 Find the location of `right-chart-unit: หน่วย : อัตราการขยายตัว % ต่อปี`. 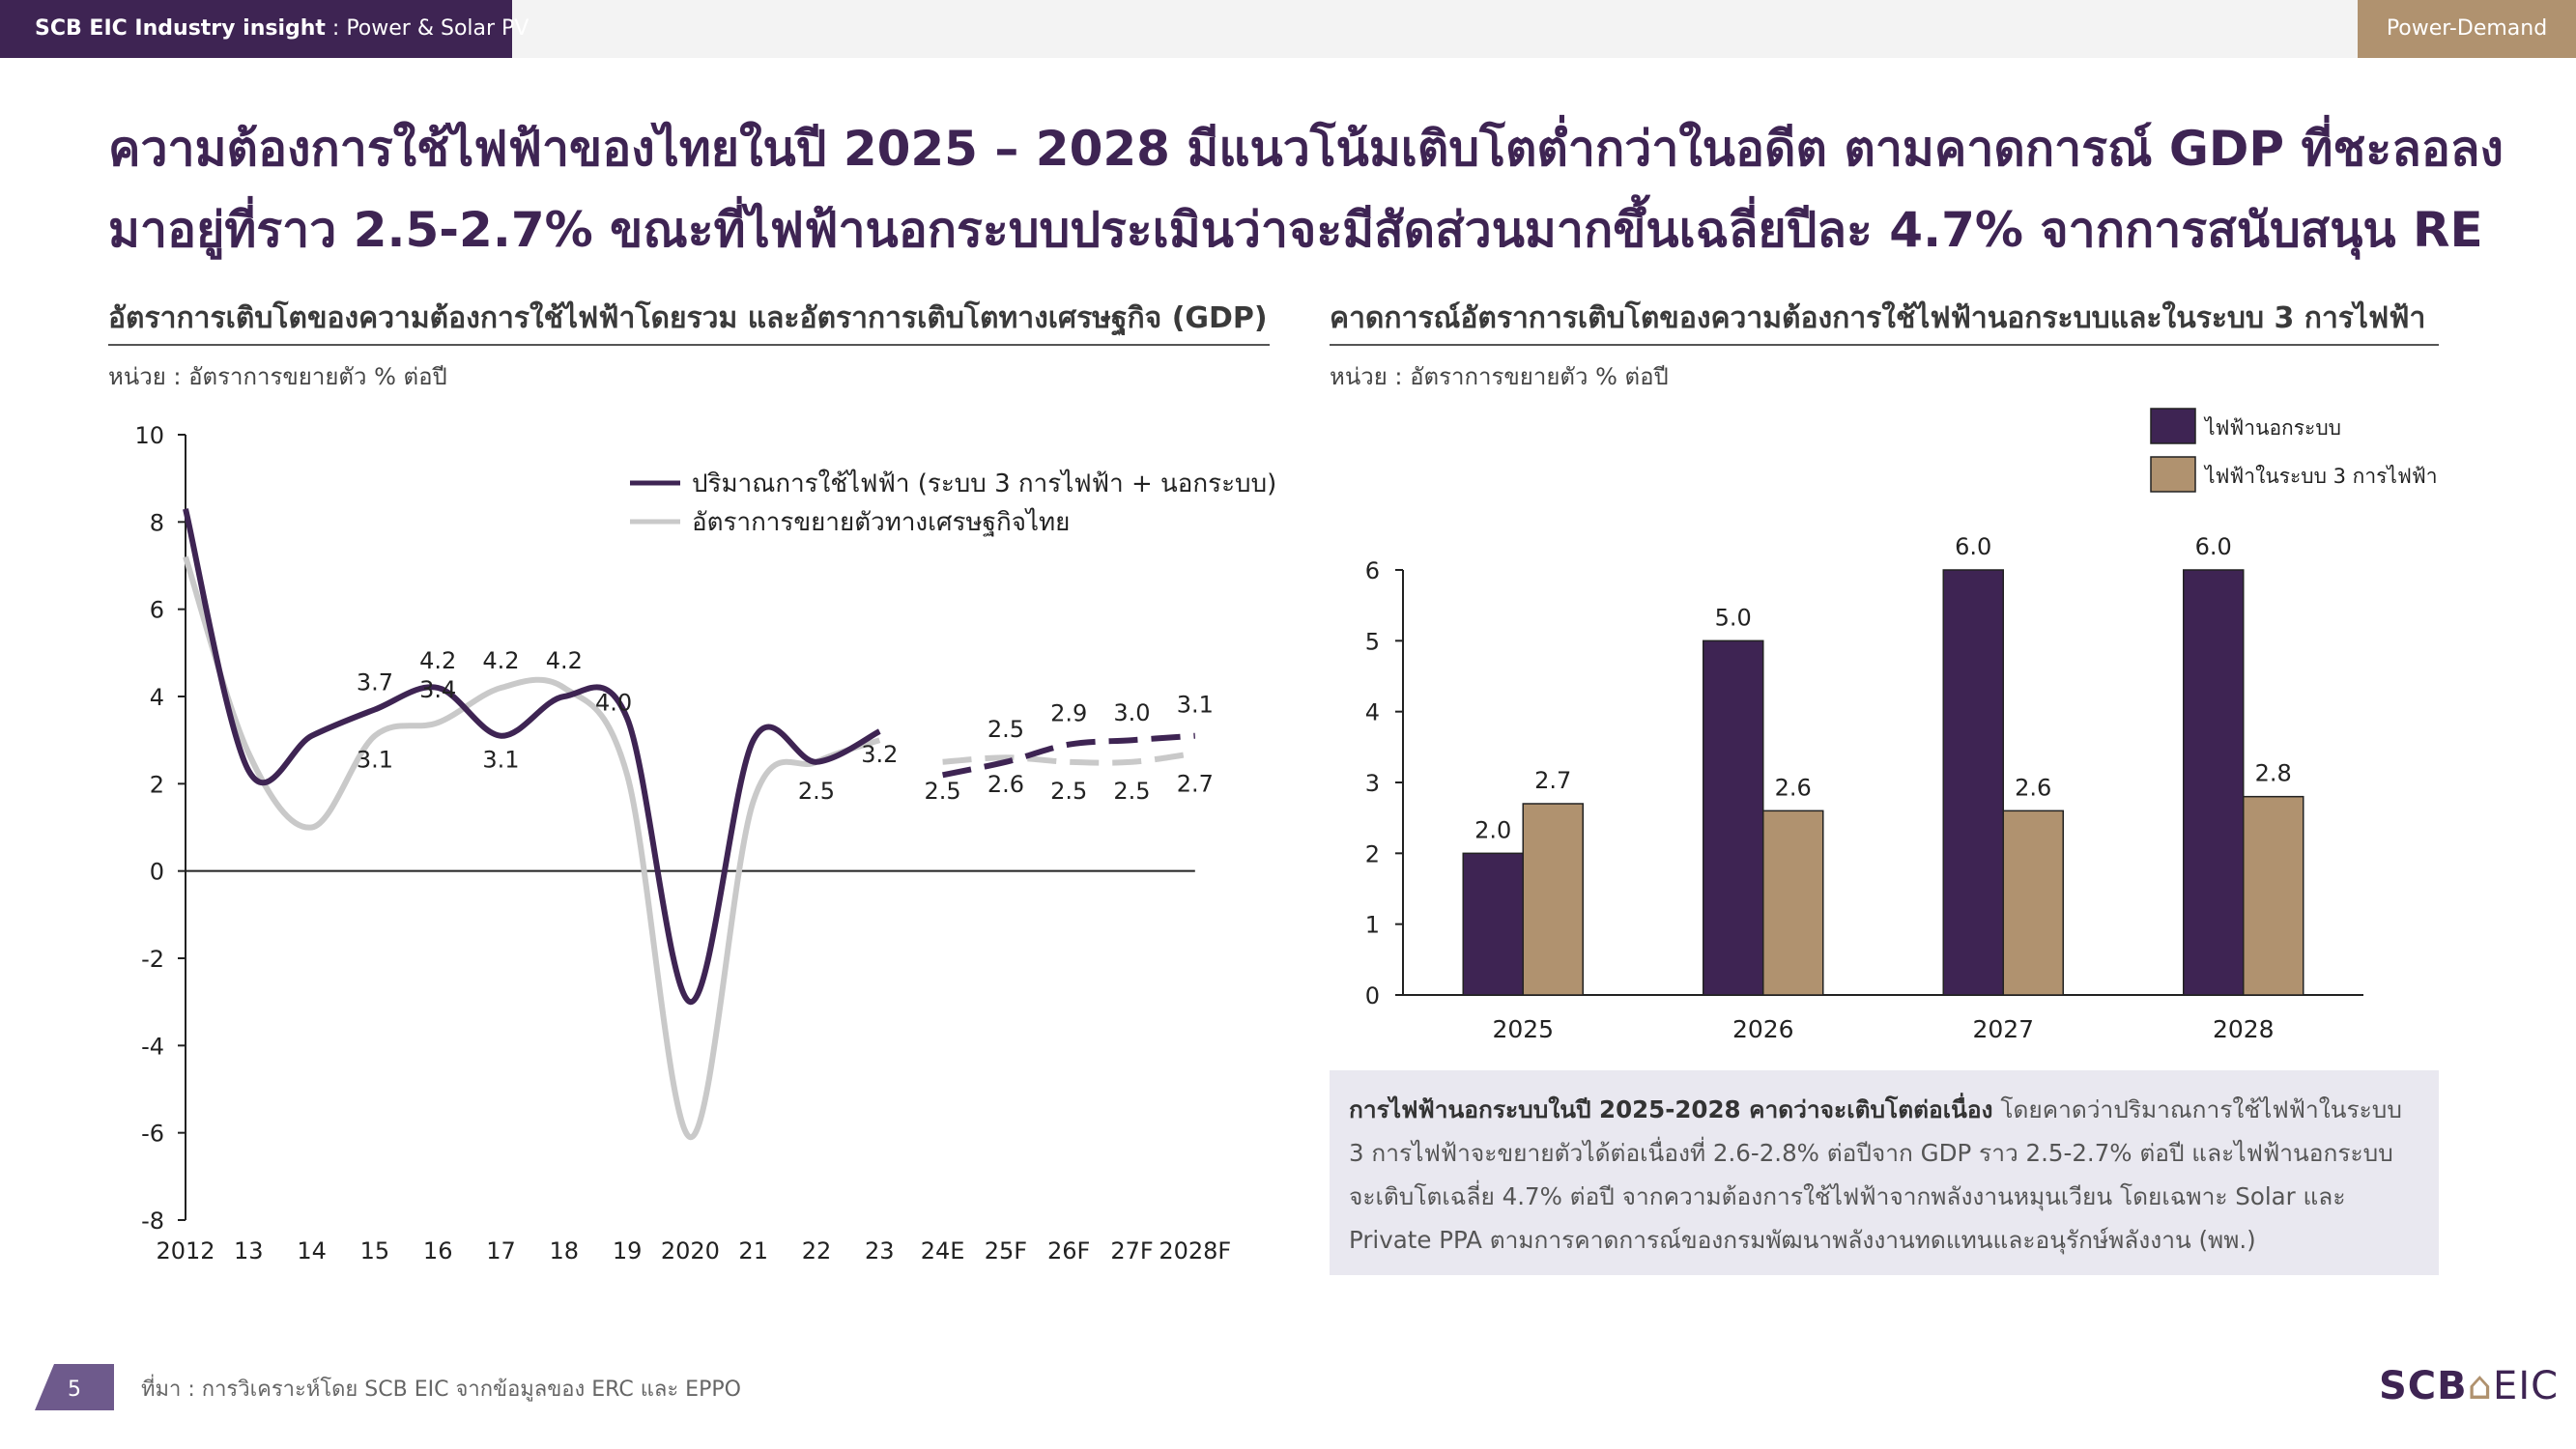

right-chart-unit: หน่วย : อัตราการขยายตัว % ต่อปี is located at coordinates (1500, 376).